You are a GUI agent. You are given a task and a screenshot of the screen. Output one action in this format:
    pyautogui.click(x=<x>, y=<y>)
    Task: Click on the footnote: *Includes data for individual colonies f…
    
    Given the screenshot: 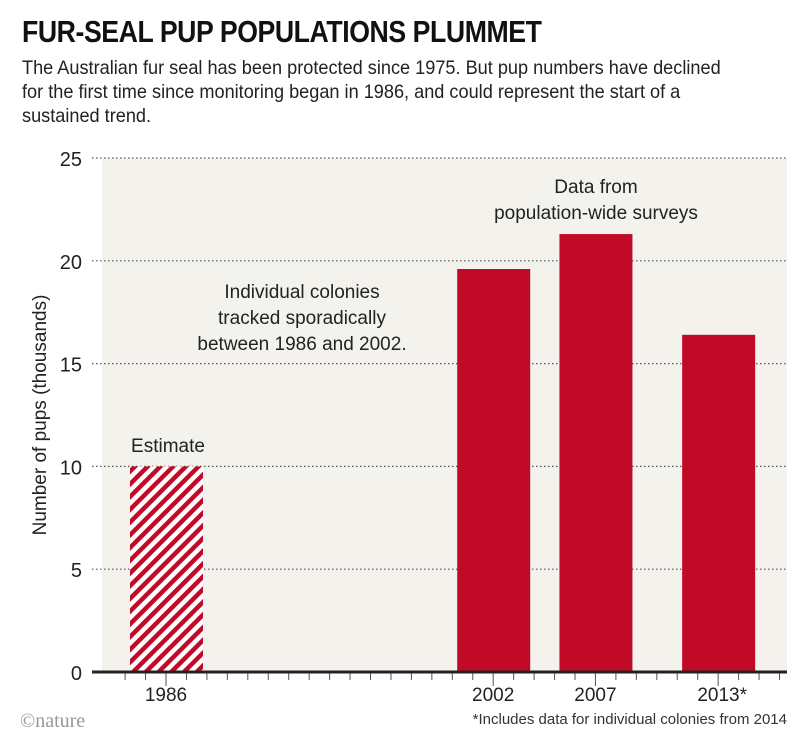 What is the action you would take?
    pyautogui.click(x=629, y=719)
    